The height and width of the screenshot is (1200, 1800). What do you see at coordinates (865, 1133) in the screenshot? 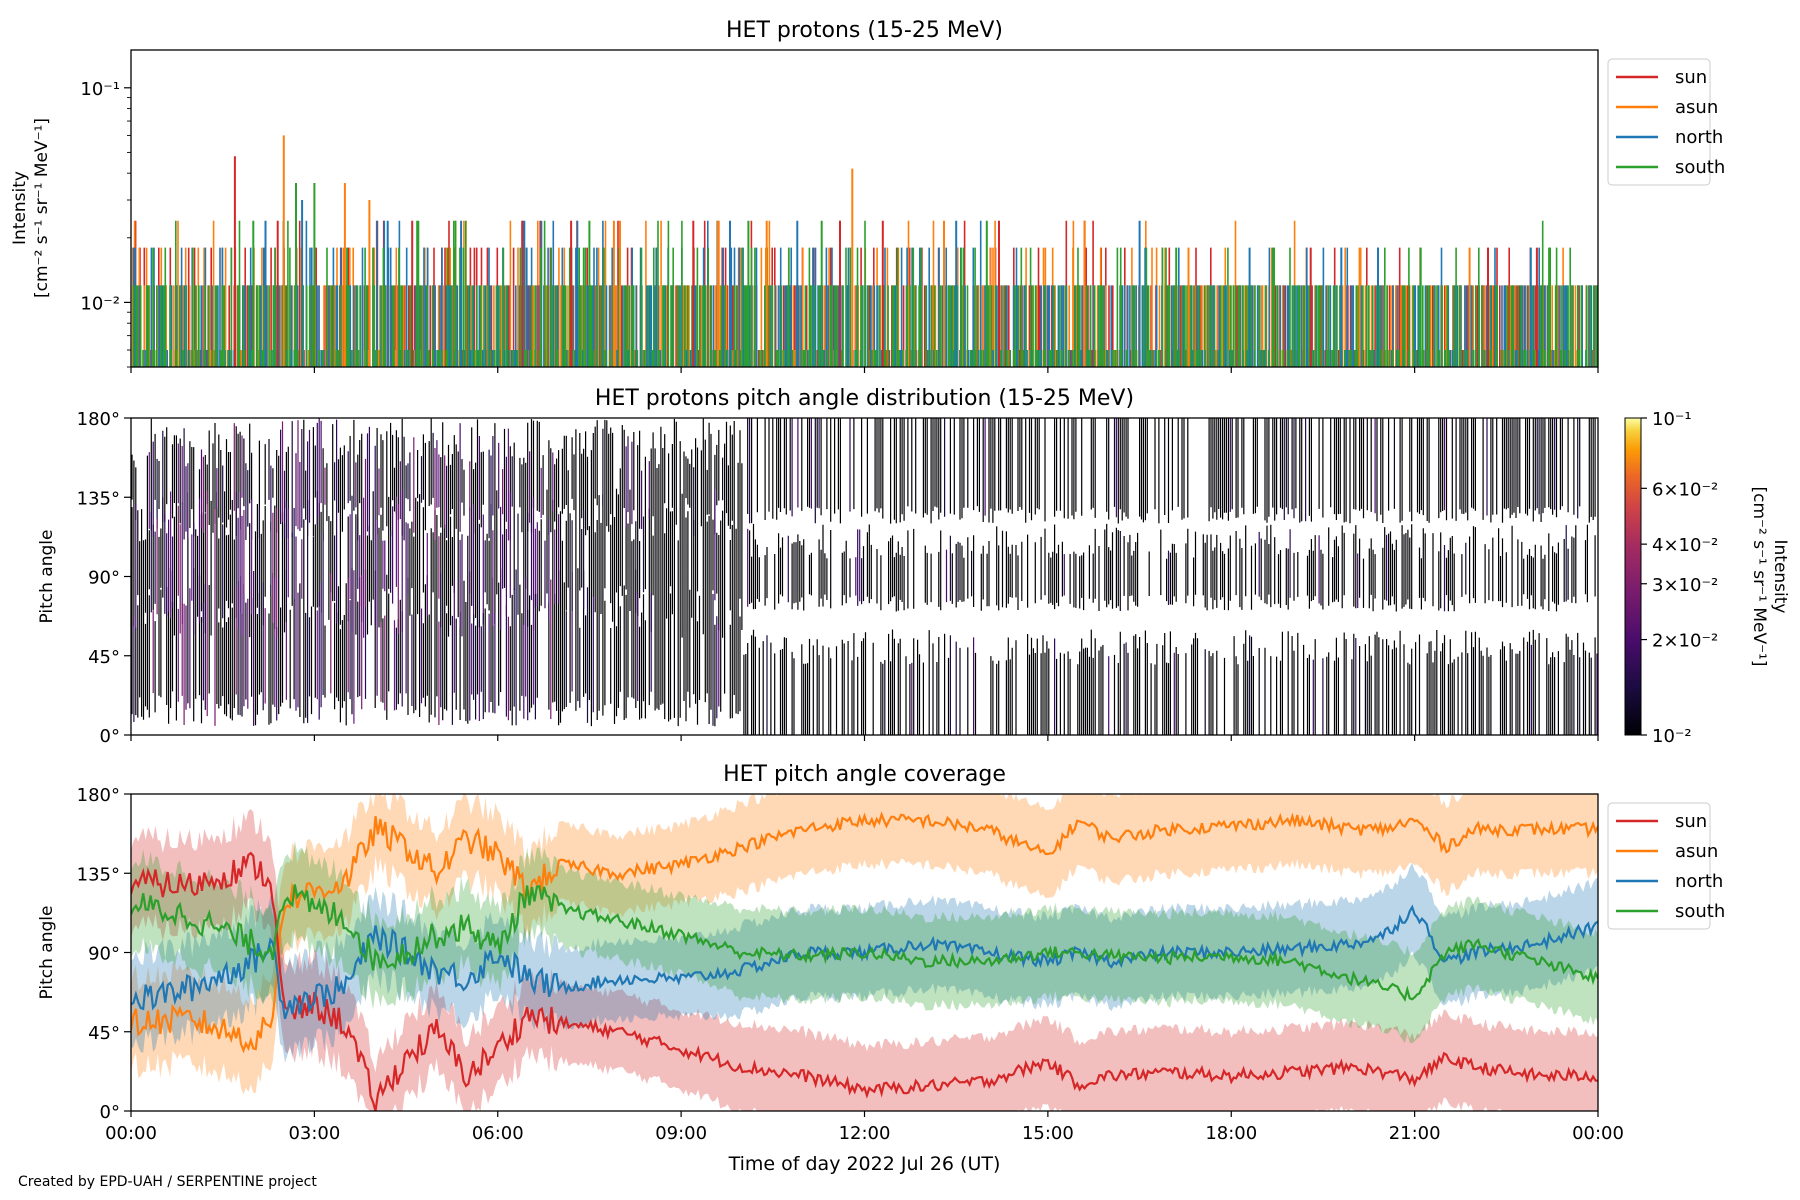
I see `x-tick-label: 12:00` at bounding box center [865, 1133].